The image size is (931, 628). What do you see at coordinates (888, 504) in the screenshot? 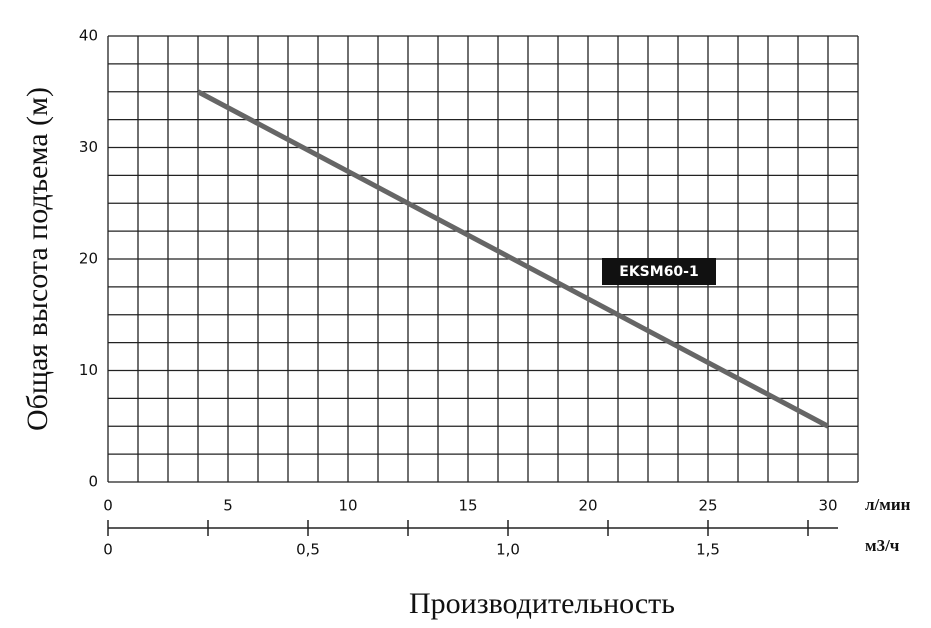
I see `x-unit: л/мин` at bounding box center [888, 504].